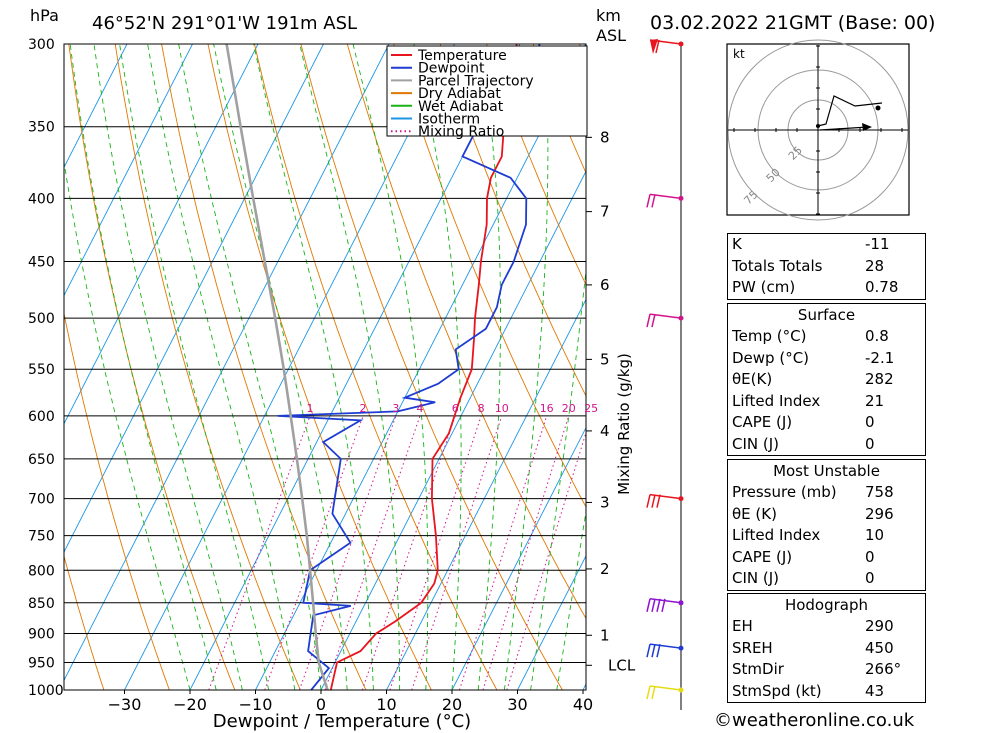 This screenshot has width=1000, height=733. What do you see at coordinates (826, 471) in the screenshot?
I see `most-unstable-title: Most Unstable` at bounding box center [826, 471].